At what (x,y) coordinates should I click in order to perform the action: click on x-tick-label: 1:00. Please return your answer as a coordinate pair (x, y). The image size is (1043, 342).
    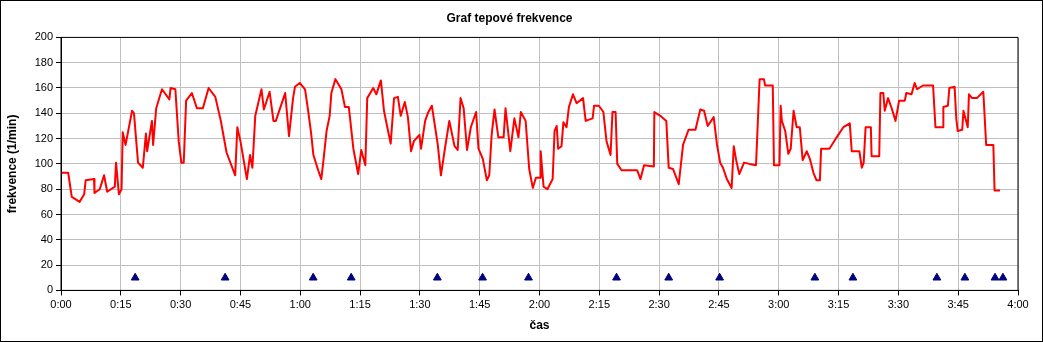
    Looking at the image, I should click on (300, 304).